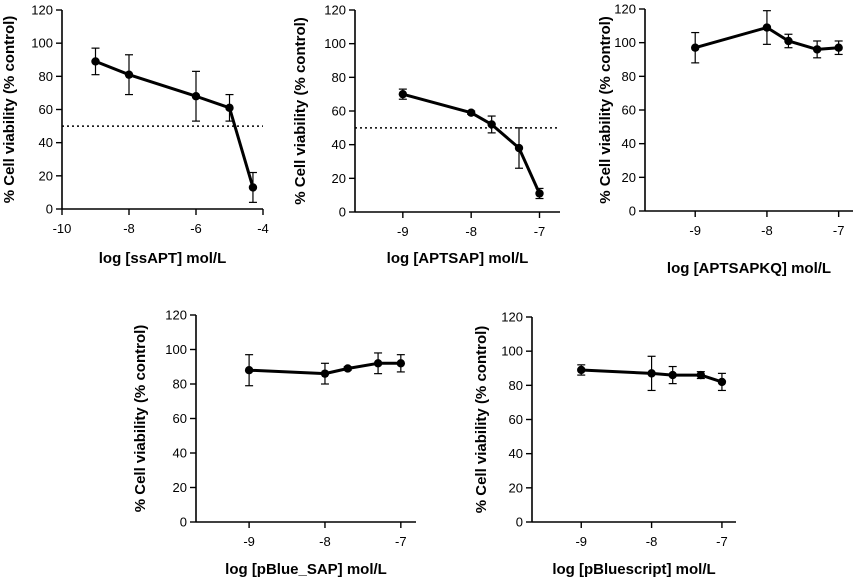 This screenshot has width=858, height=584. What do you see at coordinates (306, 569) in the screenshot?
I see `x-axis-title: log [pBlue_SAP] mol/L` at bounding box center [306, 569].